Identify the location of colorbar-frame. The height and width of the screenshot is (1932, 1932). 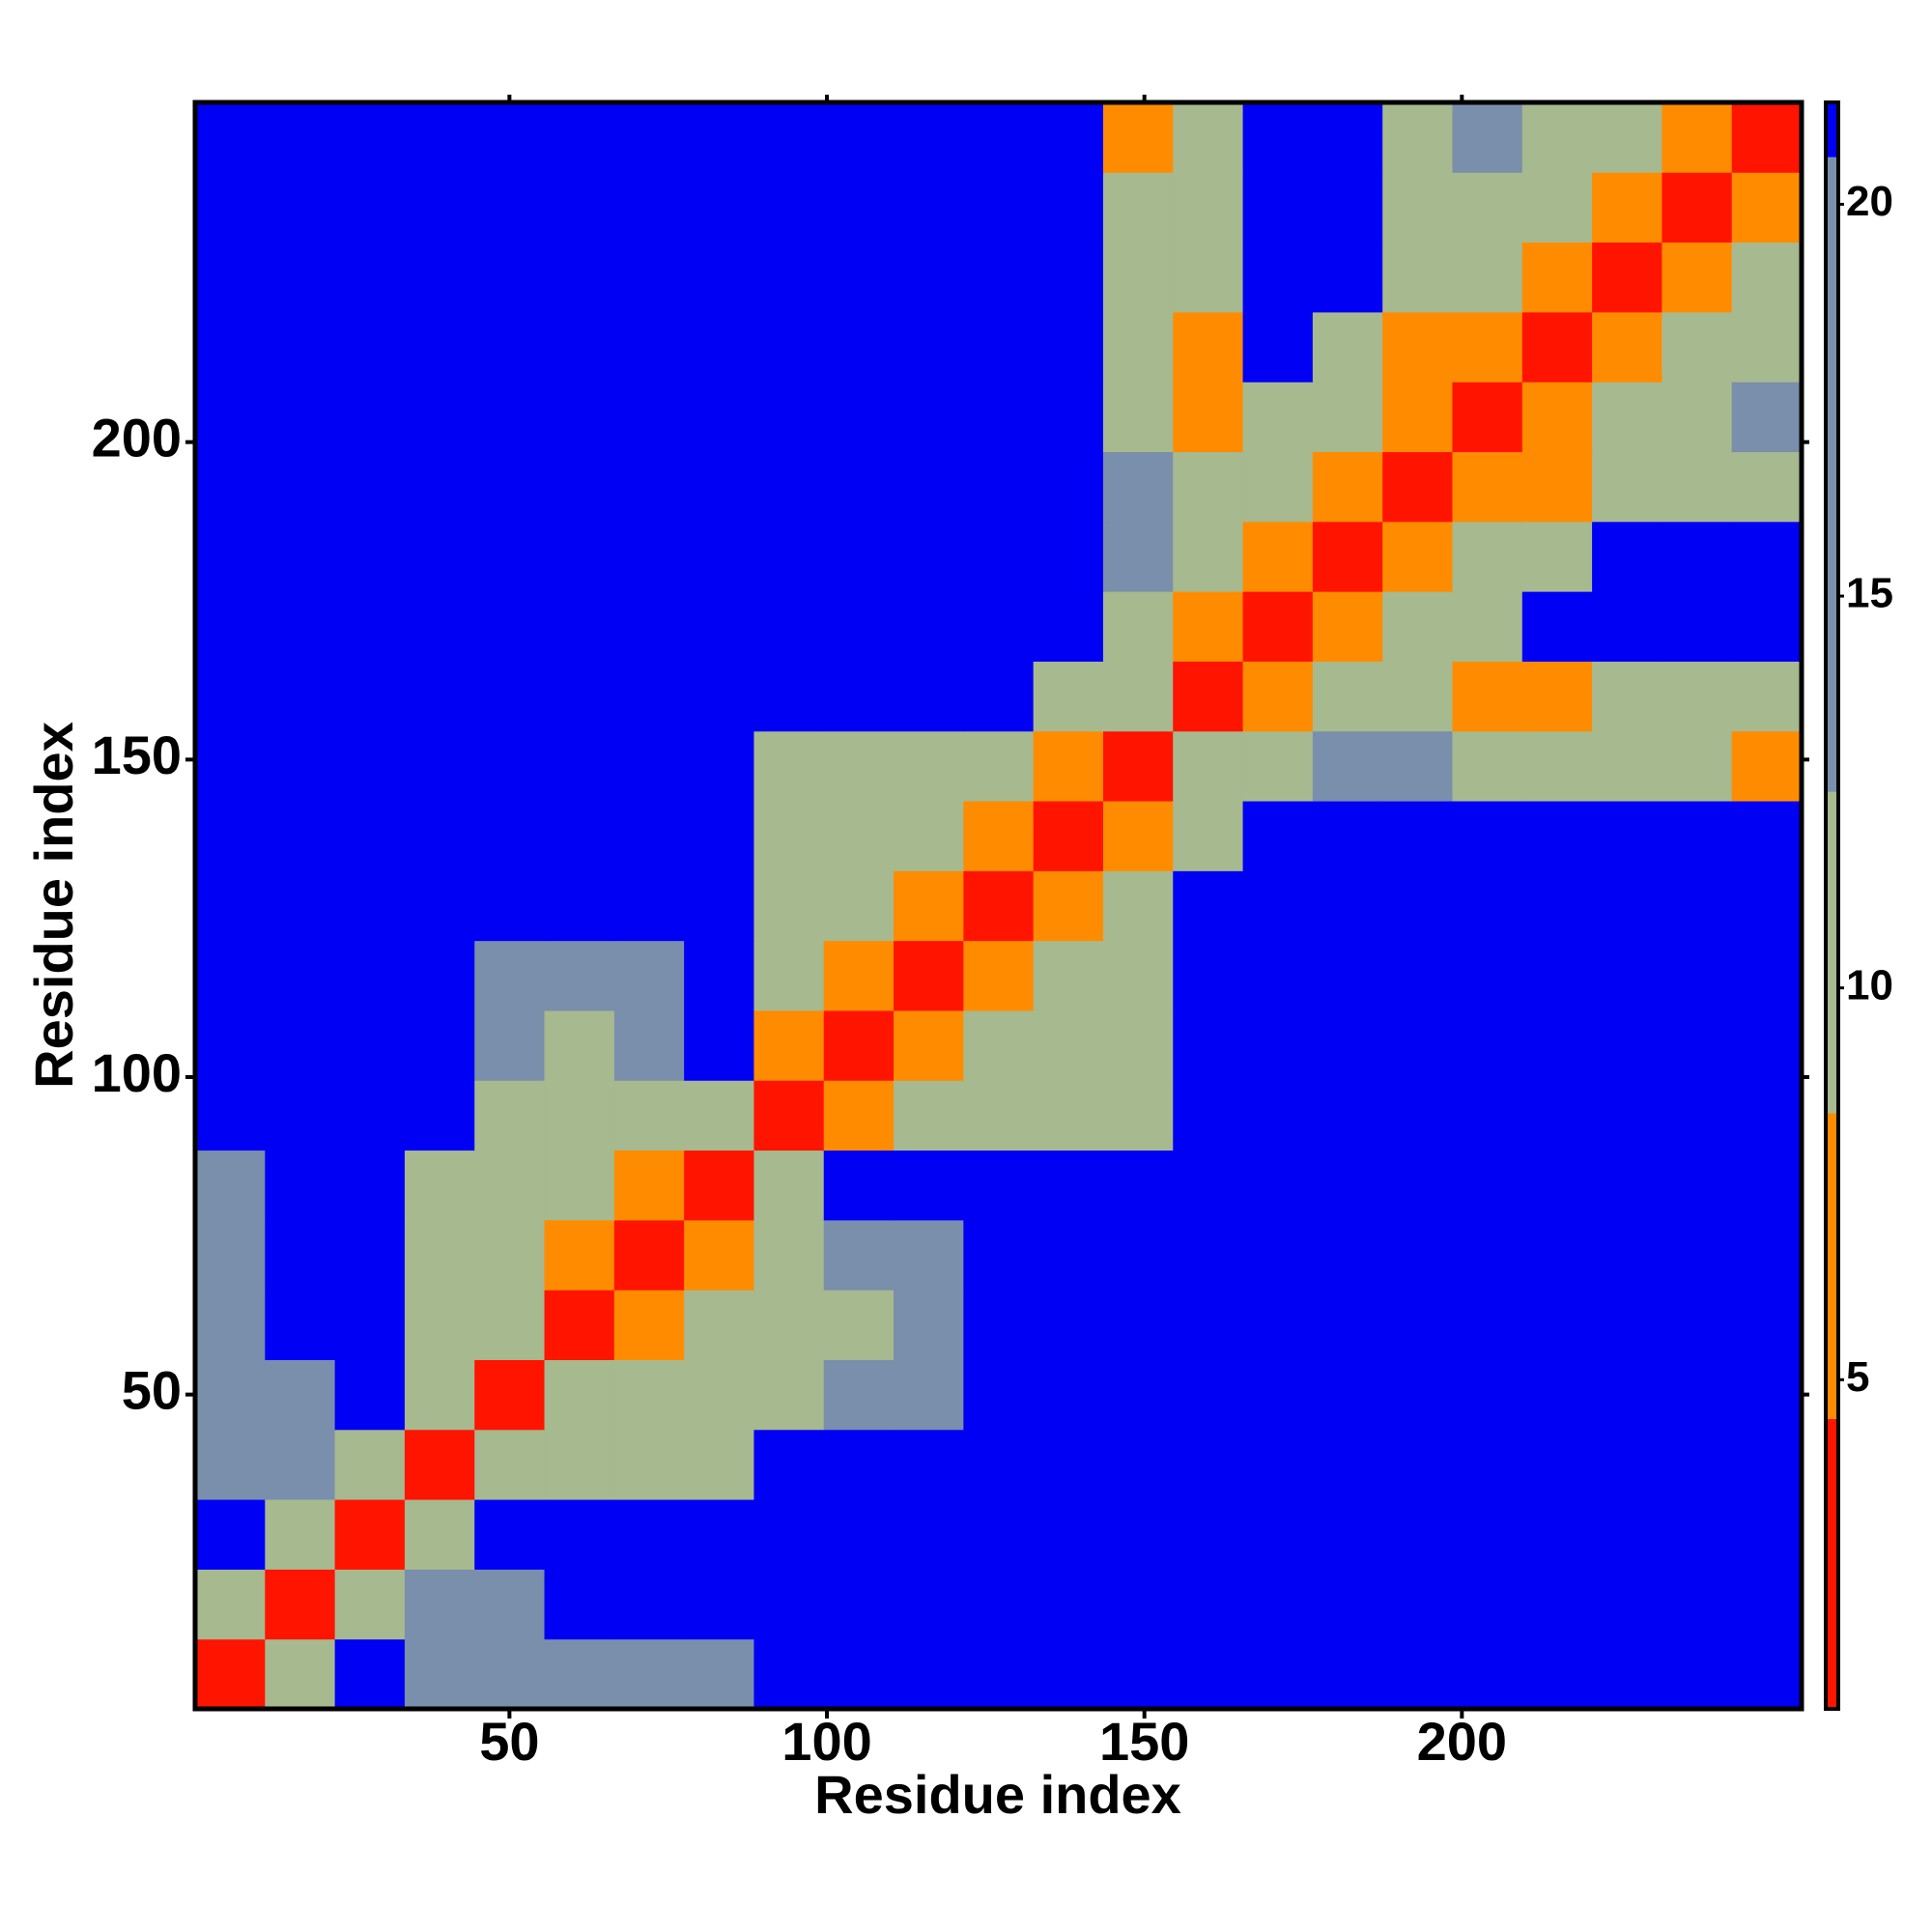
(1832, 905).